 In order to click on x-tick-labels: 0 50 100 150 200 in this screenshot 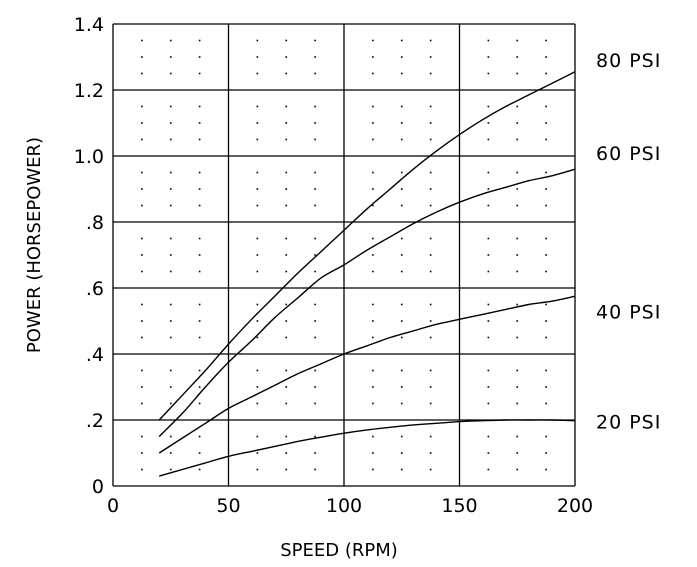, I will do `click(350, 506)`.